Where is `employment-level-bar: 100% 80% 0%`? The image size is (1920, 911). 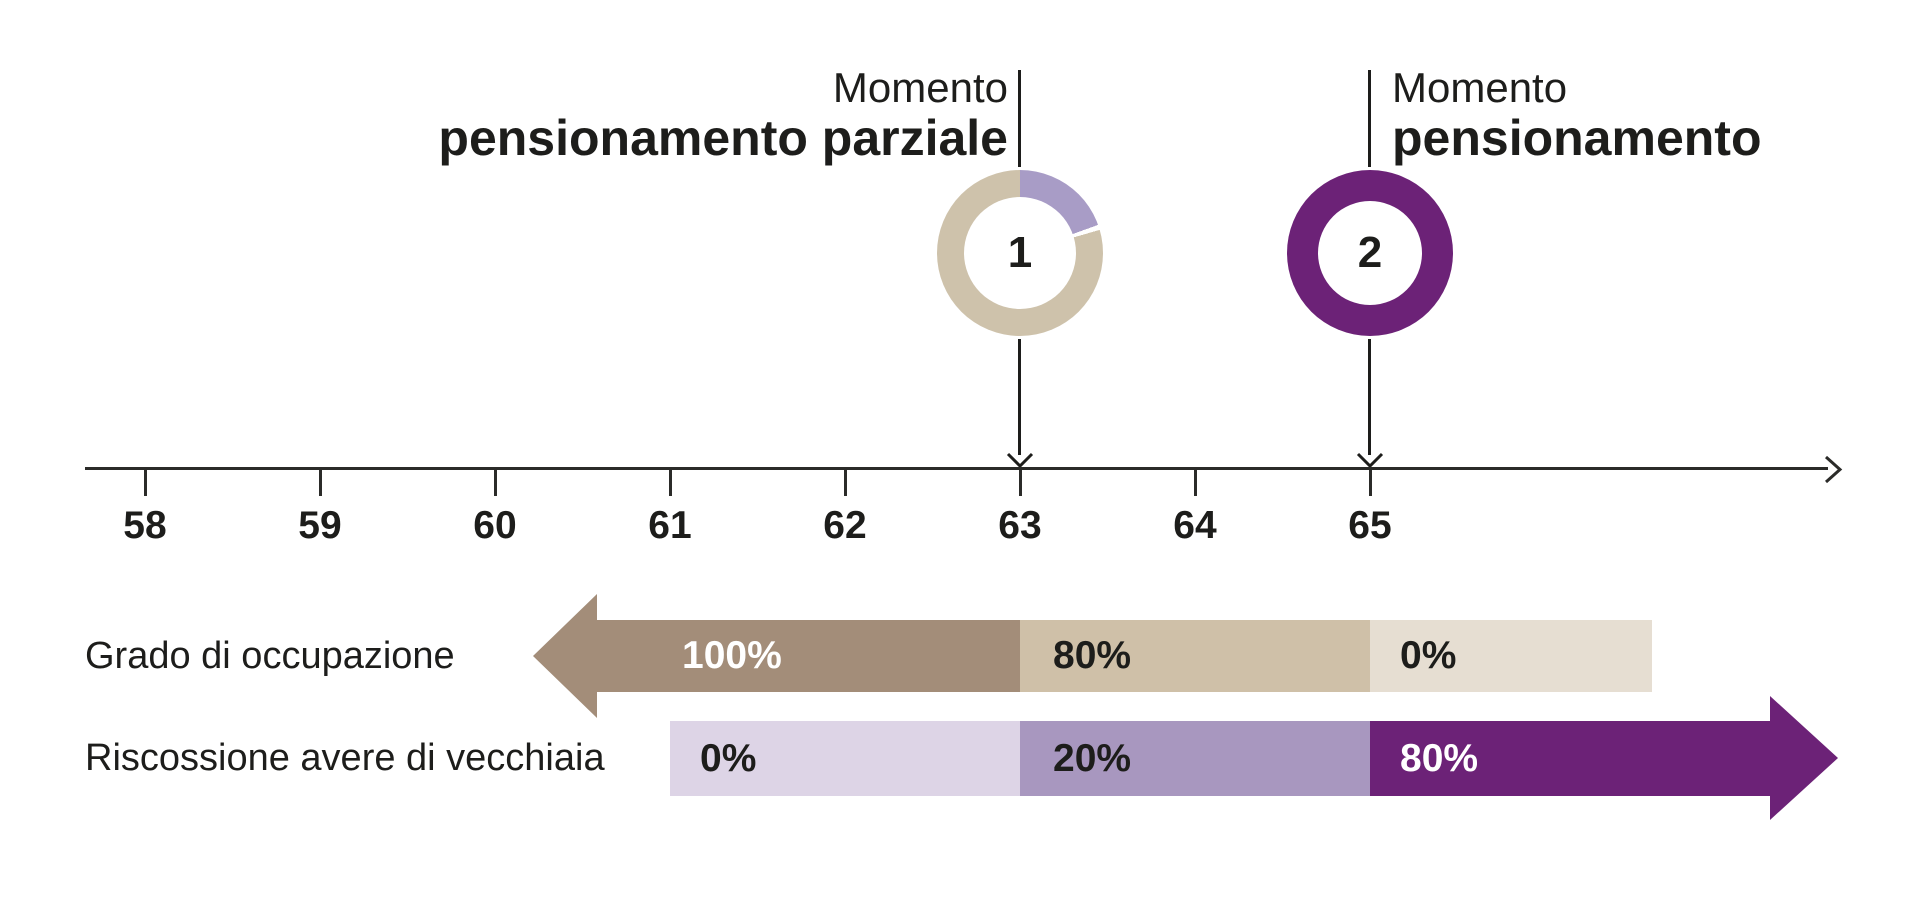
employment-level-bar: 100% 80% 0% is located at coordinates (1124, 656).